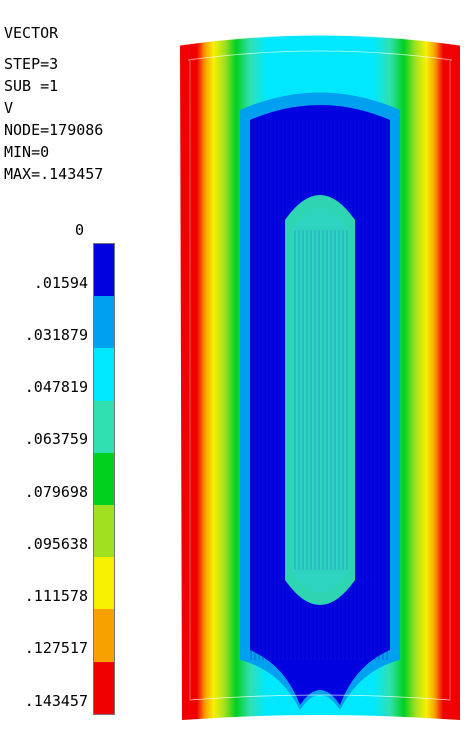 This screenshot has height=756, width=473. I want to click on legend-label-5: .079698, so click(56, 492).